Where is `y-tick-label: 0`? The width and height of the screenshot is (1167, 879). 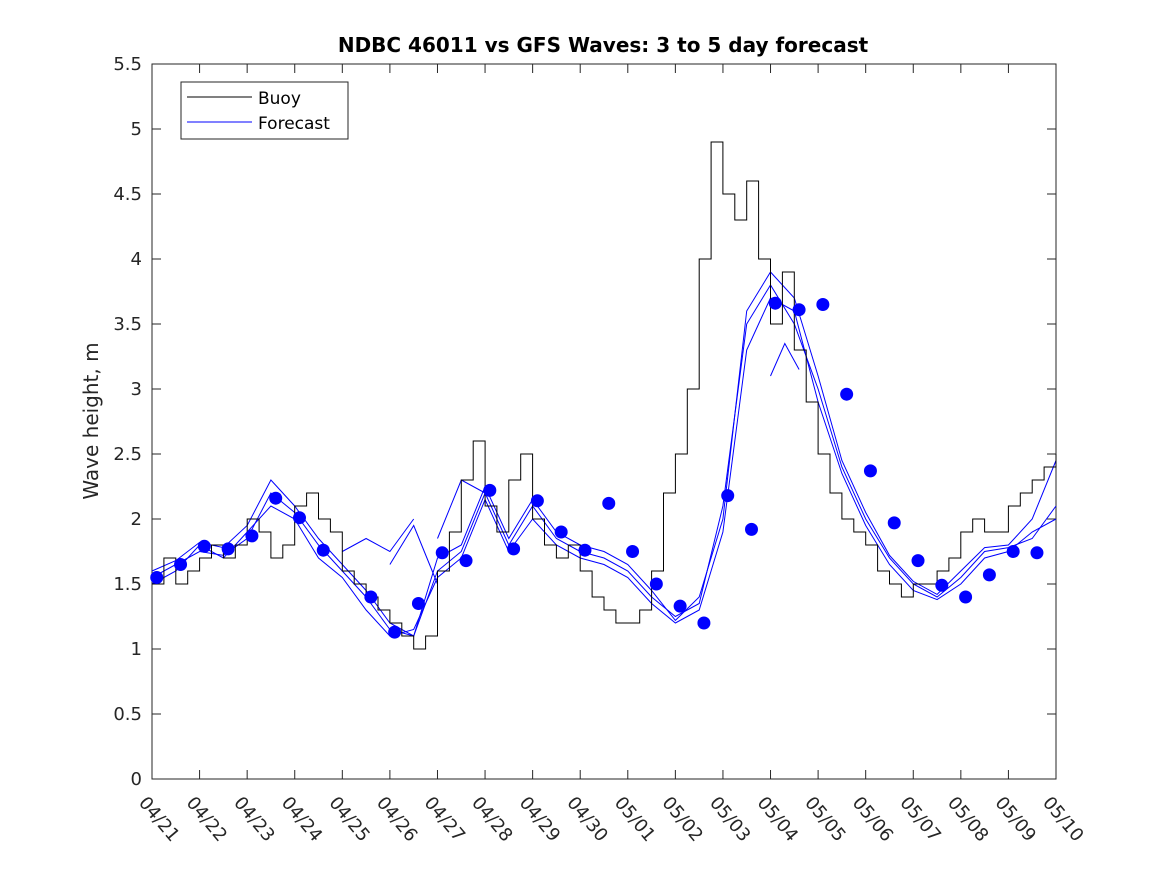
y-tick-label: 0 is located at coordinates (136, 779).